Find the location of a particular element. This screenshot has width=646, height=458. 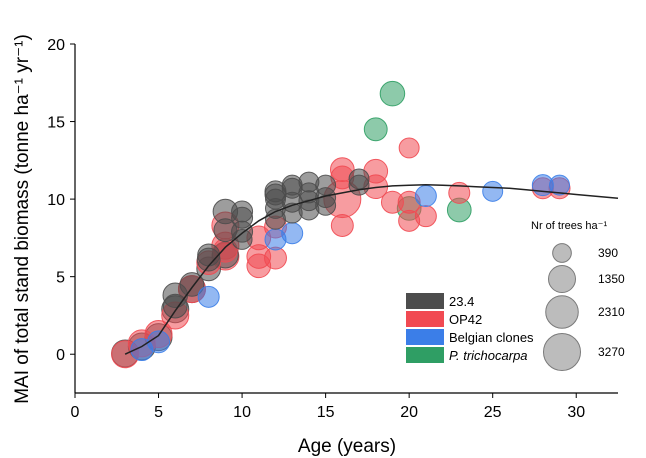

size-legend-label: 390 is located at coordinates (608, 253).